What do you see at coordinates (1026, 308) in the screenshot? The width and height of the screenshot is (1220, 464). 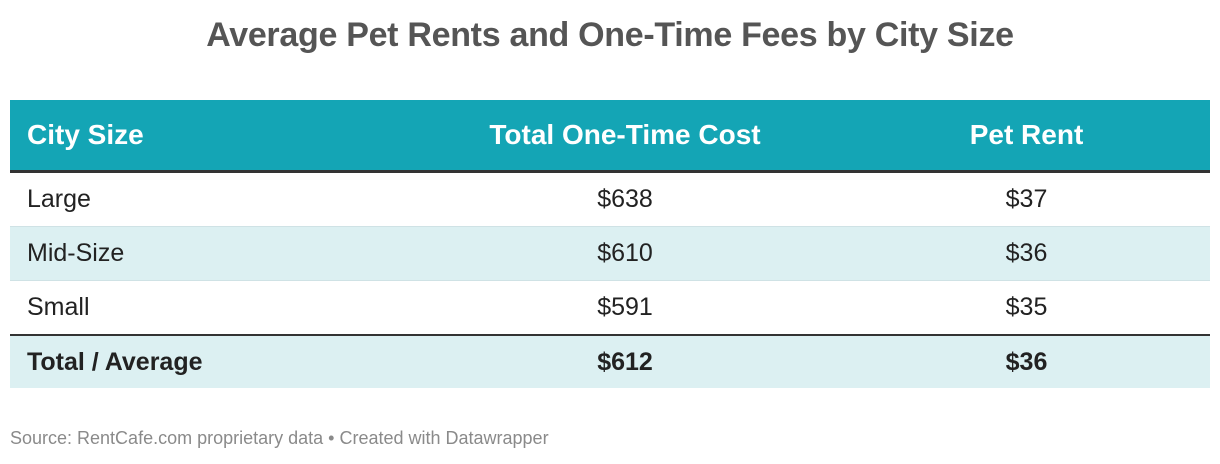 I see `cell-pet-rent: $35` at bounding box center [1026, 308].